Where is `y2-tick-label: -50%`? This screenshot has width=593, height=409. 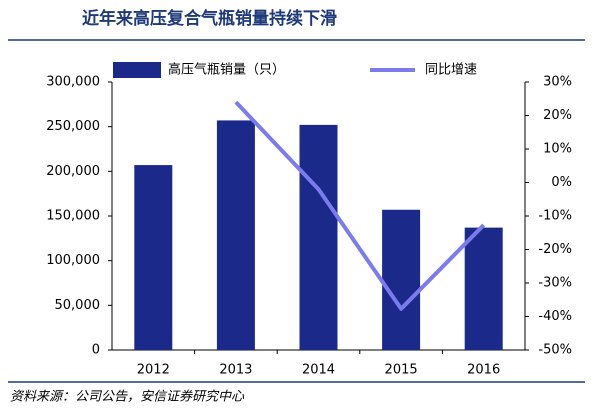
y2-tick-label: -50% is located at coordinates (555, 350).